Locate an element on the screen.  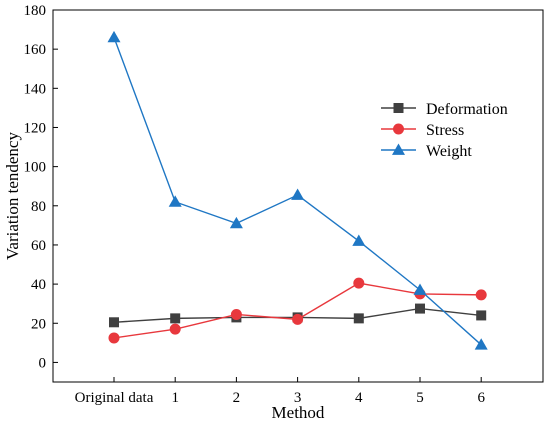
x-tick-label: 4 is located at coordinates (359, 398).